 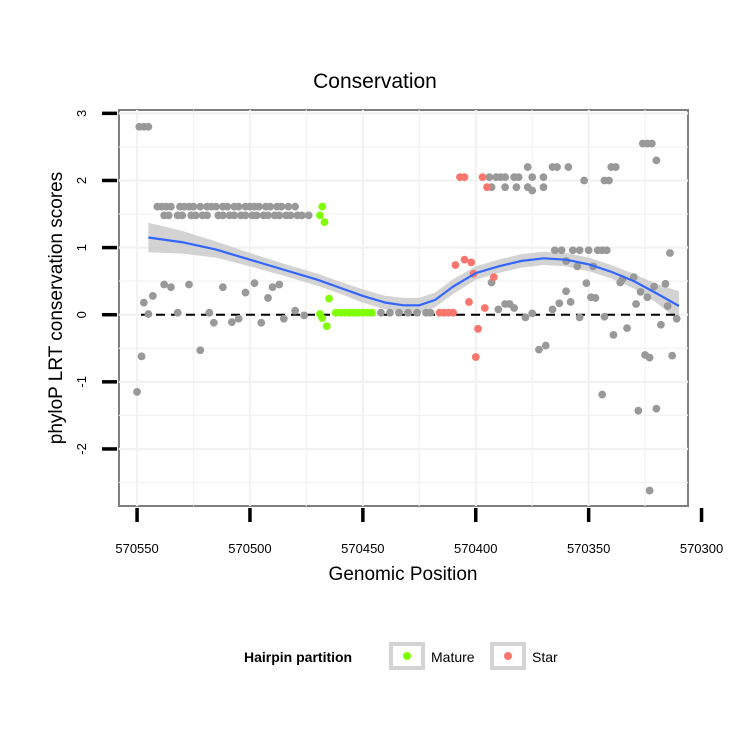 I want to click on smooth-line, so click(x=414, y=271).